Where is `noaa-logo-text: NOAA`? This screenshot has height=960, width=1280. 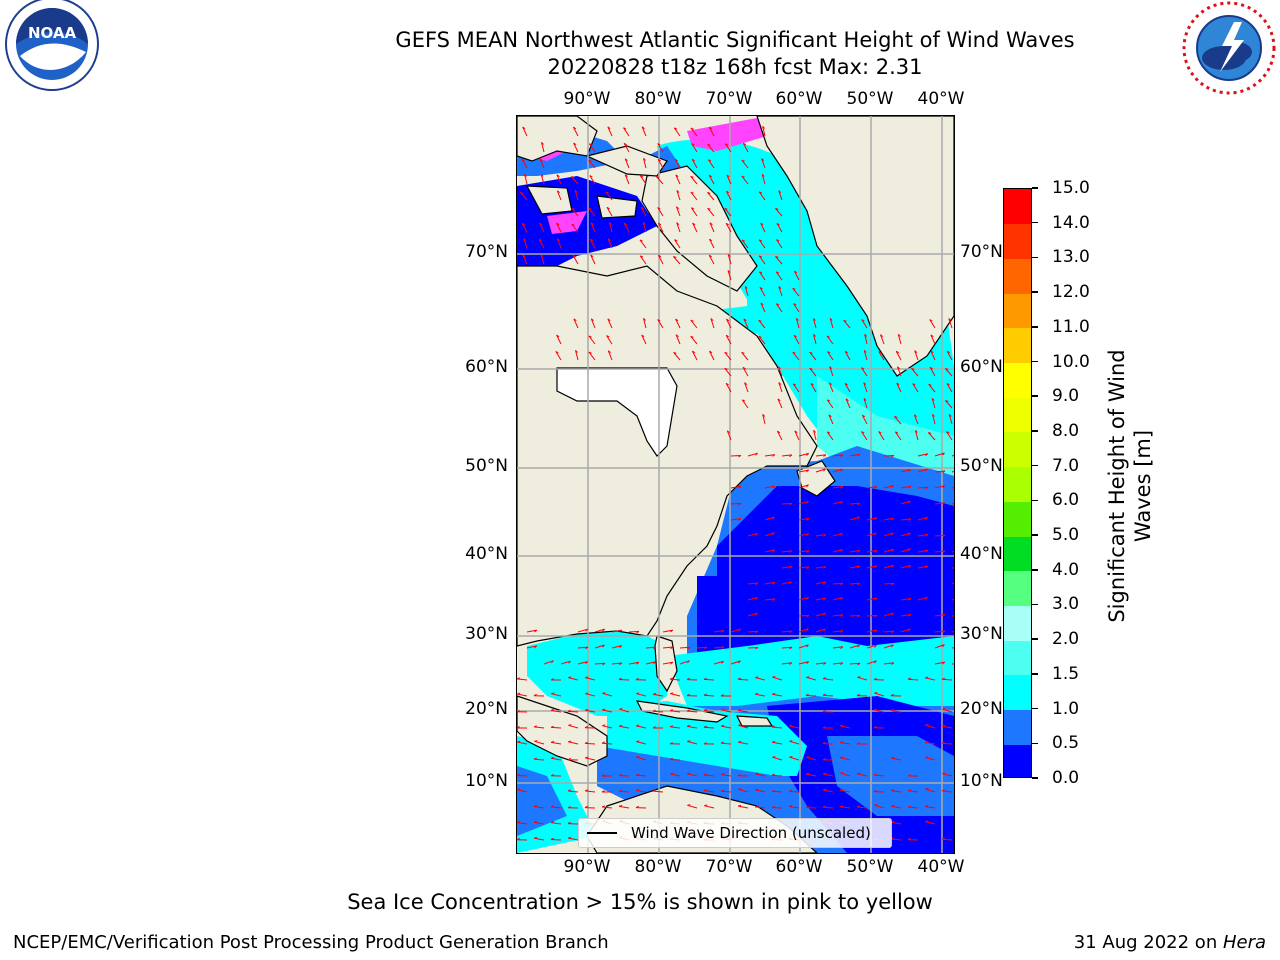 noaa-logo-text: NOAA is located at coordinates (52, 33).